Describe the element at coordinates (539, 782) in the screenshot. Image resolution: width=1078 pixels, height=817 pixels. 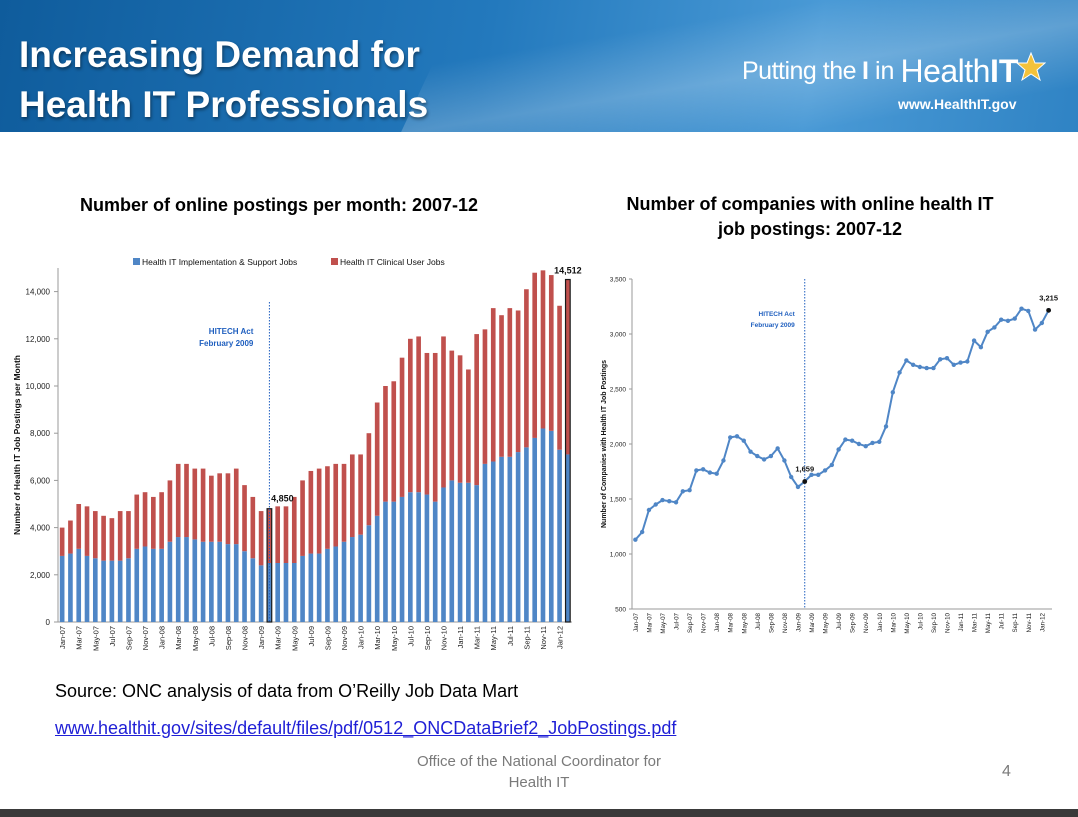
I see `footer-line2: Health IT` at that location.